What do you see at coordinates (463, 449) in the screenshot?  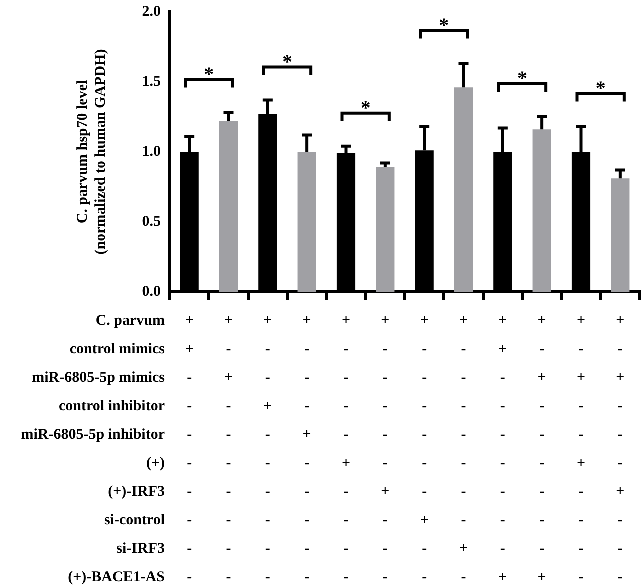 I see `category-label: + - - - - - - - + -` at bounding box center [463, 449].